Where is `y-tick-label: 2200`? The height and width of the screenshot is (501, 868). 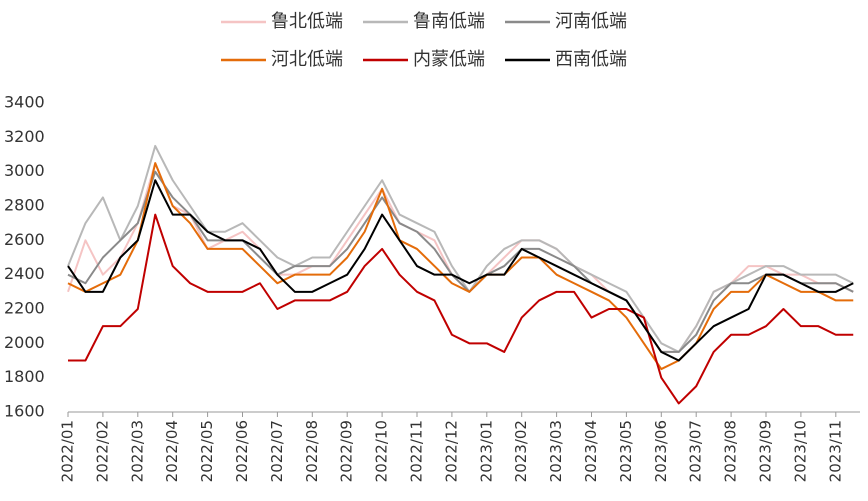 y-tick-label: 2200 is located at coordinates (24, 308).